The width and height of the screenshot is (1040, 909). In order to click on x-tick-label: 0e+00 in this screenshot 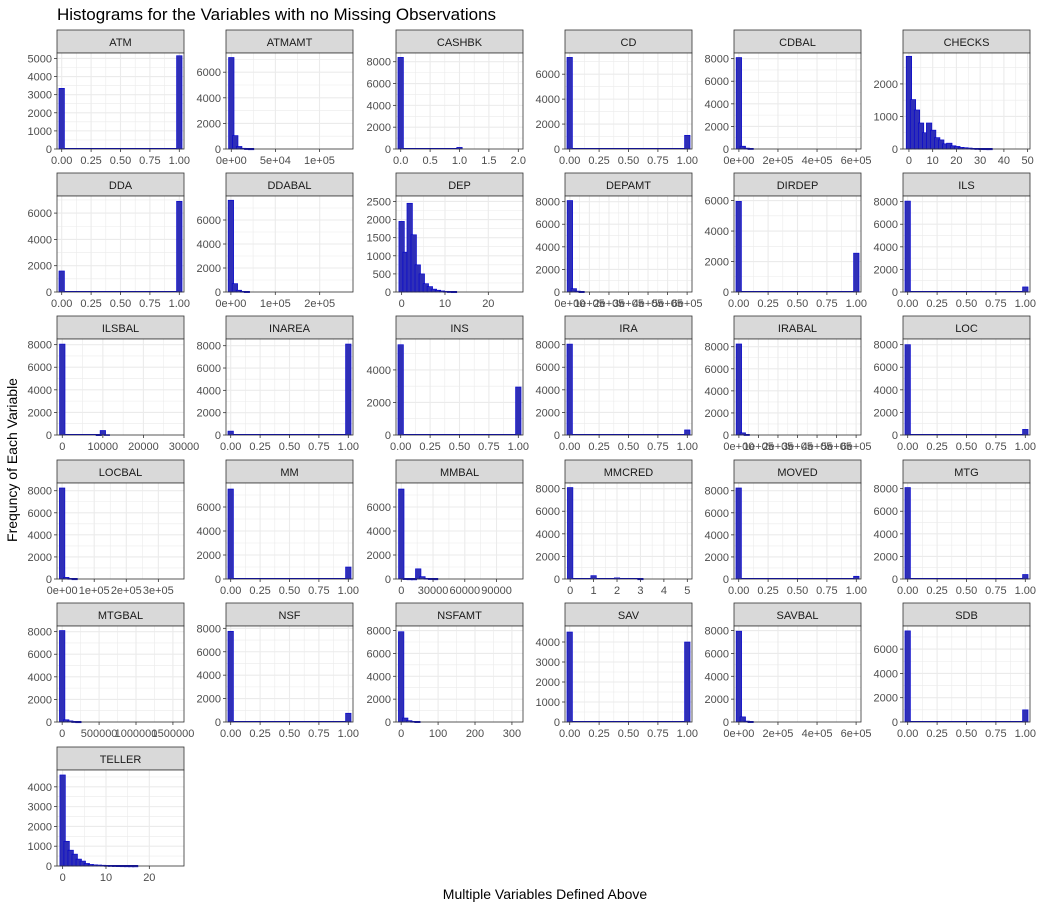, I will do `click(231, 161)`.